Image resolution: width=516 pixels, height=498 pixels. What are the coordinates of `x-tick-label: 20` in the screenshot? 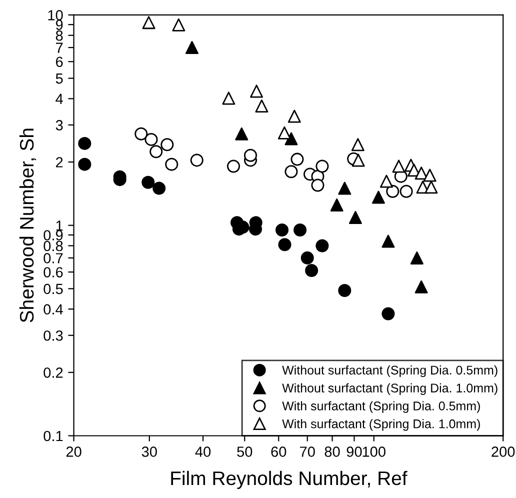 It's located at (74, 451).